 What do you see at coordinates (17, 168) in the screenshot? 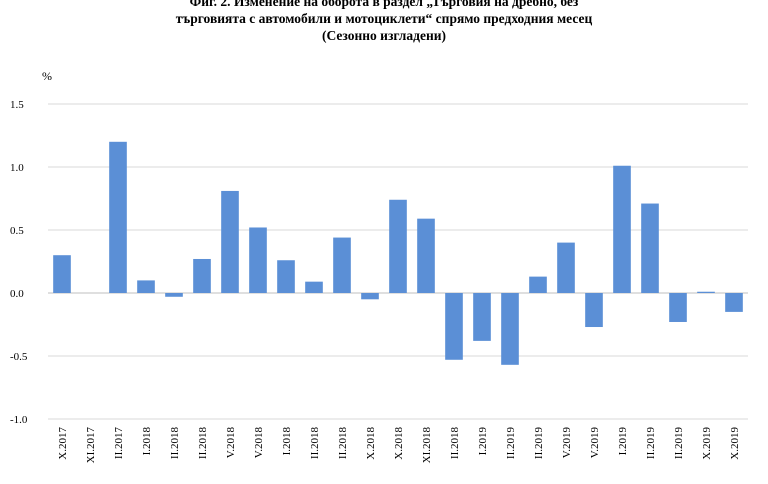
I see `y-tick-label: 1.0` at bounding box center [17, 168].